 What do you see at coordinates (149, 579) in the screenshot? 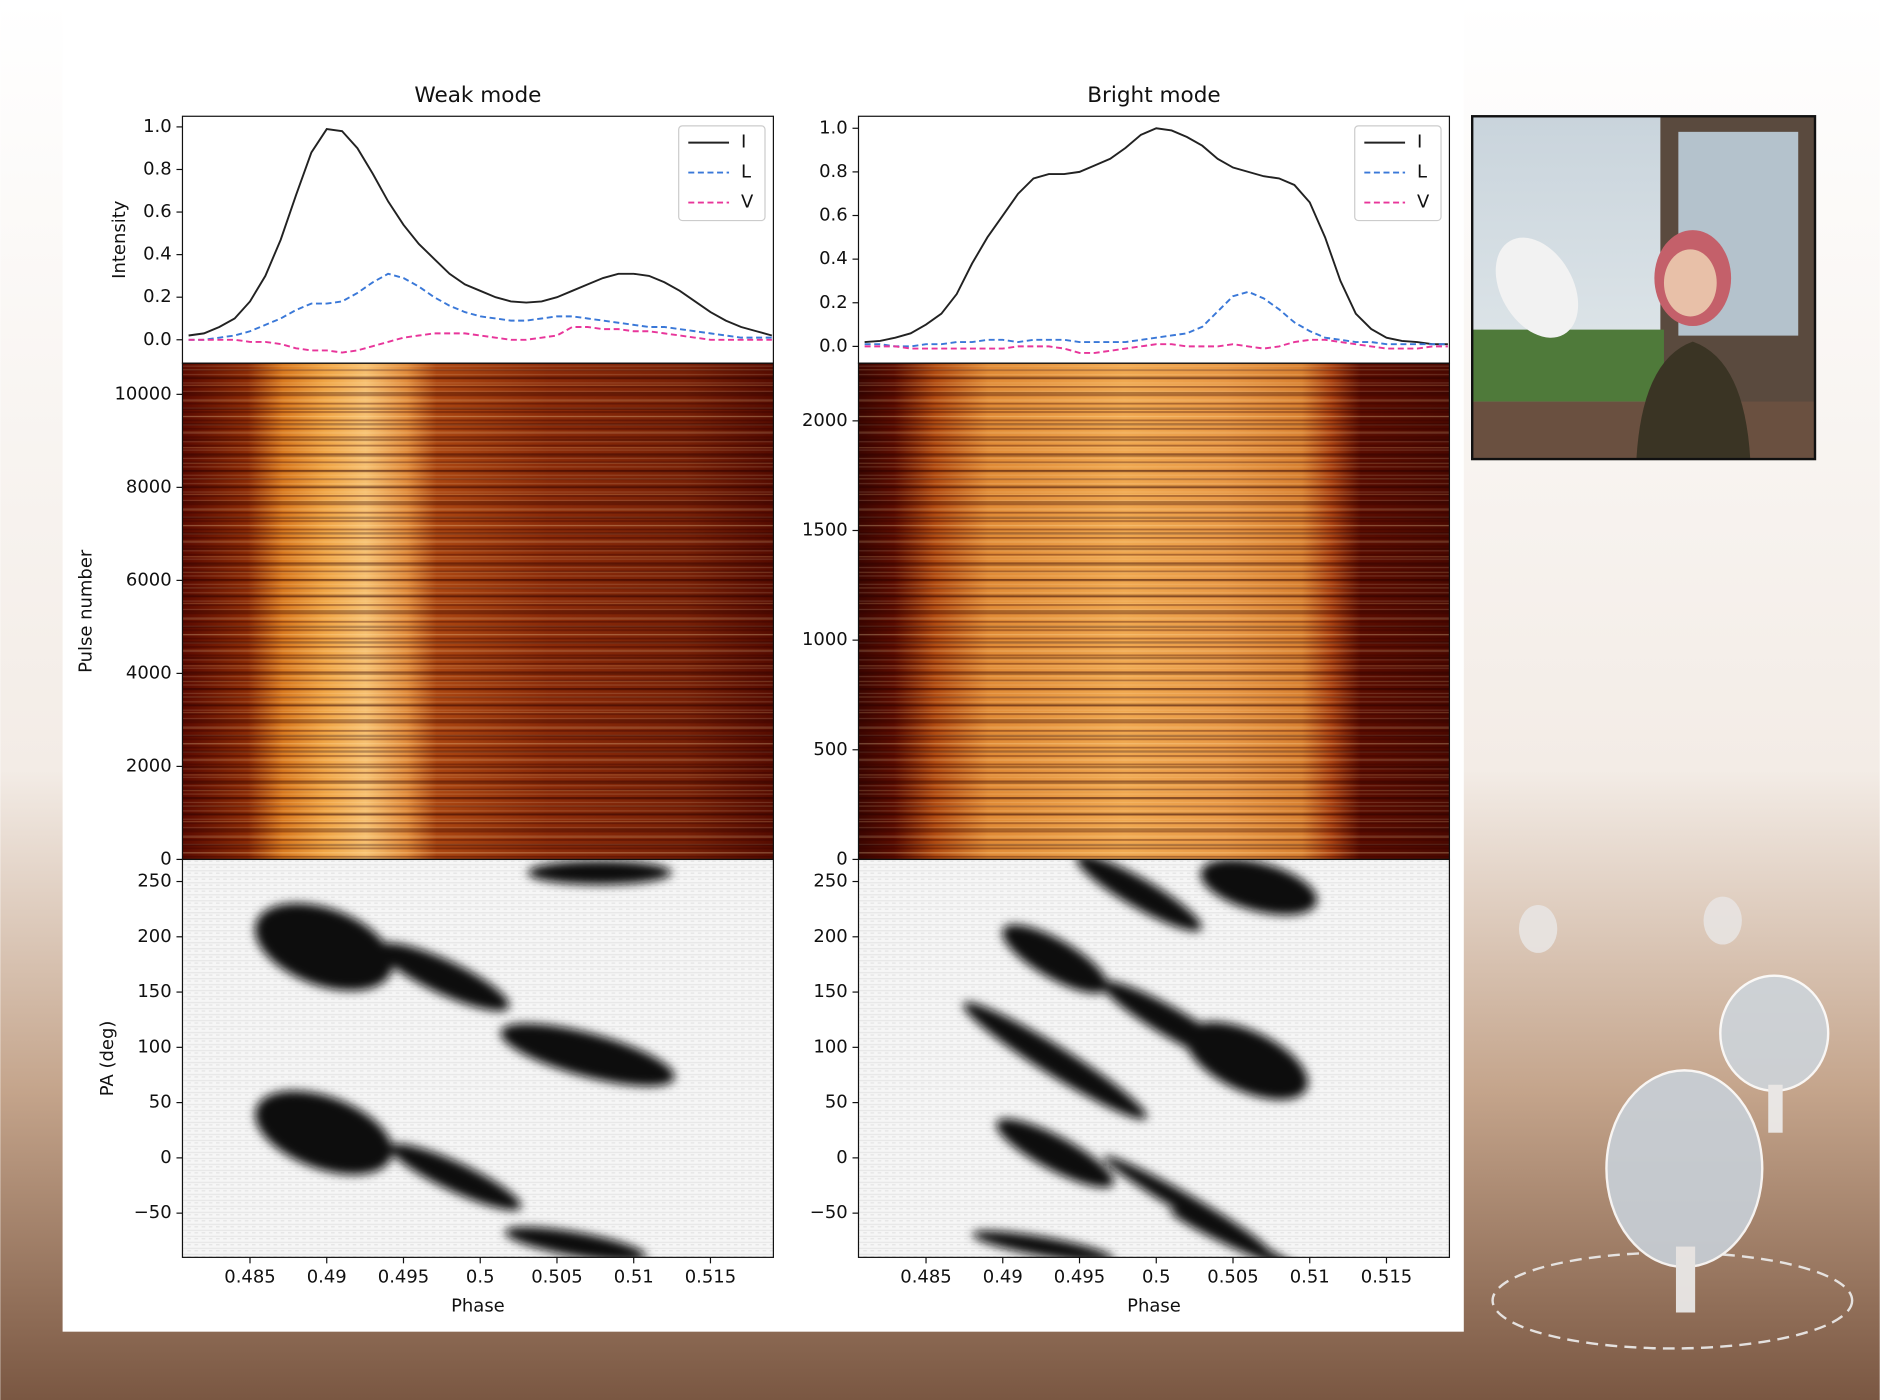
I see `y-tick-label: 6000` at bounding box center [149, 579].